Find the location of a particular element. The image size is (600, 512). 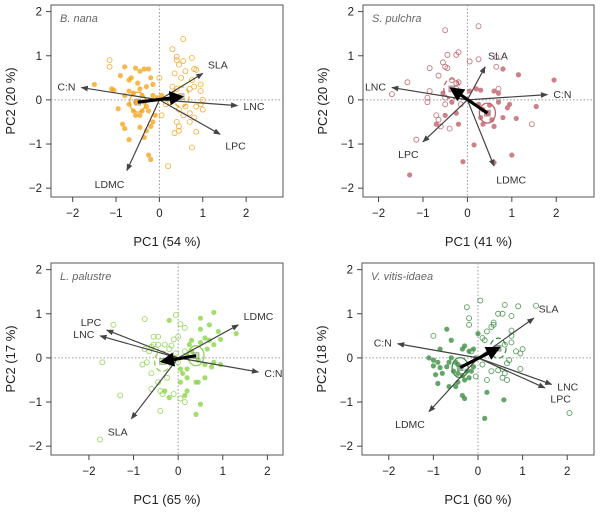

x-tick-label: −2 is located at coordinates (72, 214).